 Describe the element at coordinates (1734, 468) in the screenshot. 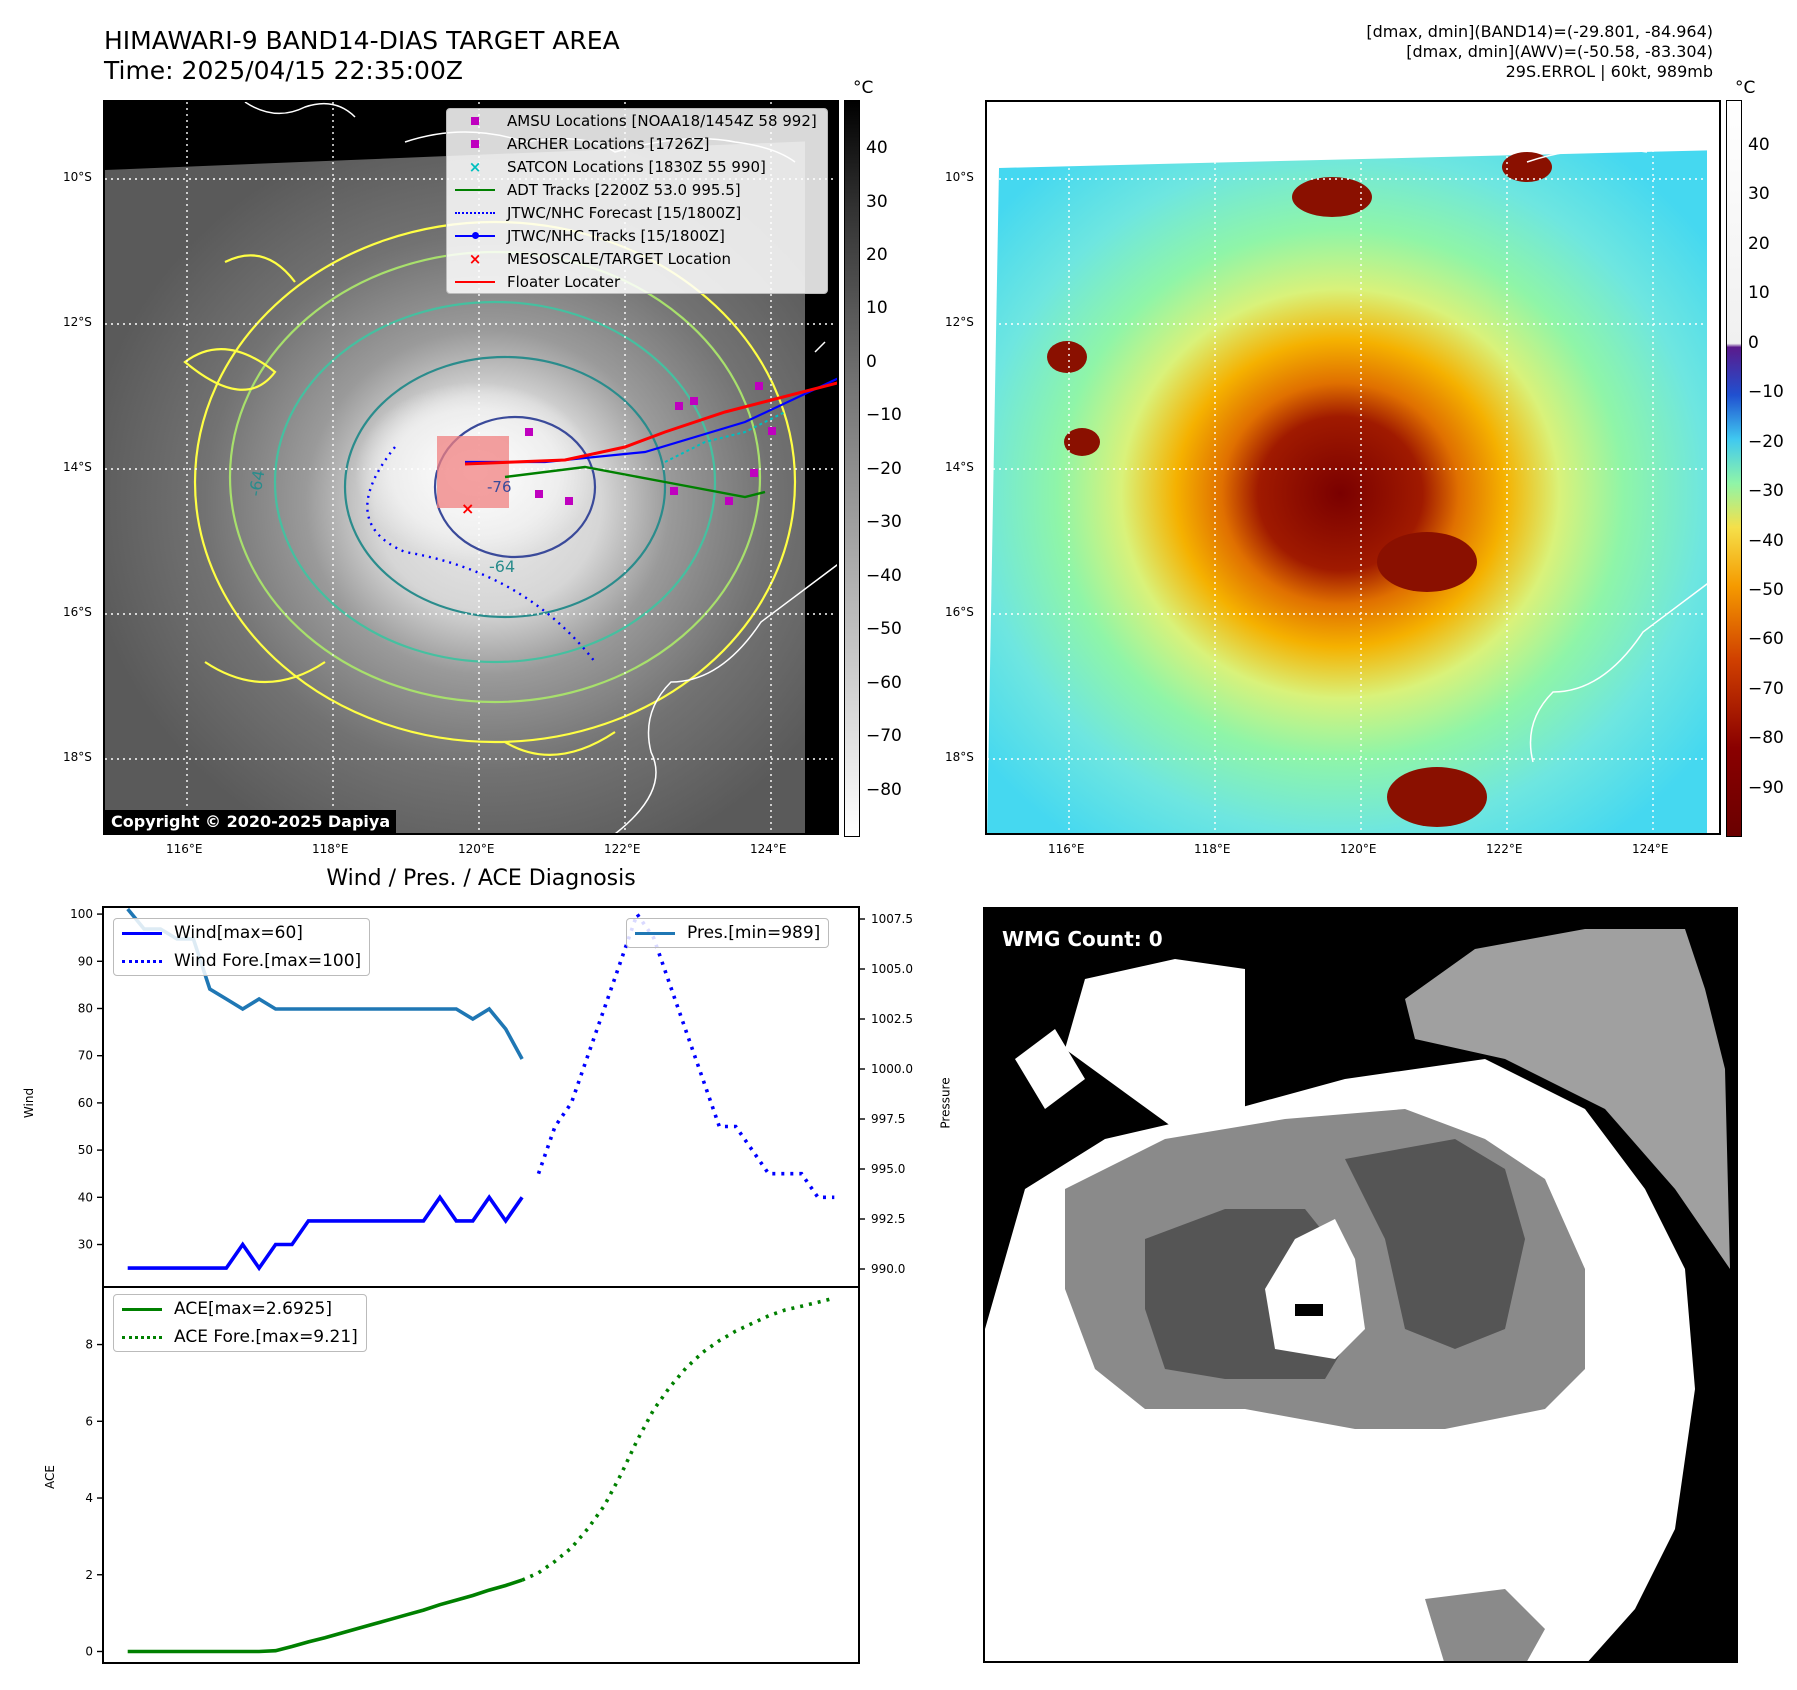

I see `right-colorbar` at that location.